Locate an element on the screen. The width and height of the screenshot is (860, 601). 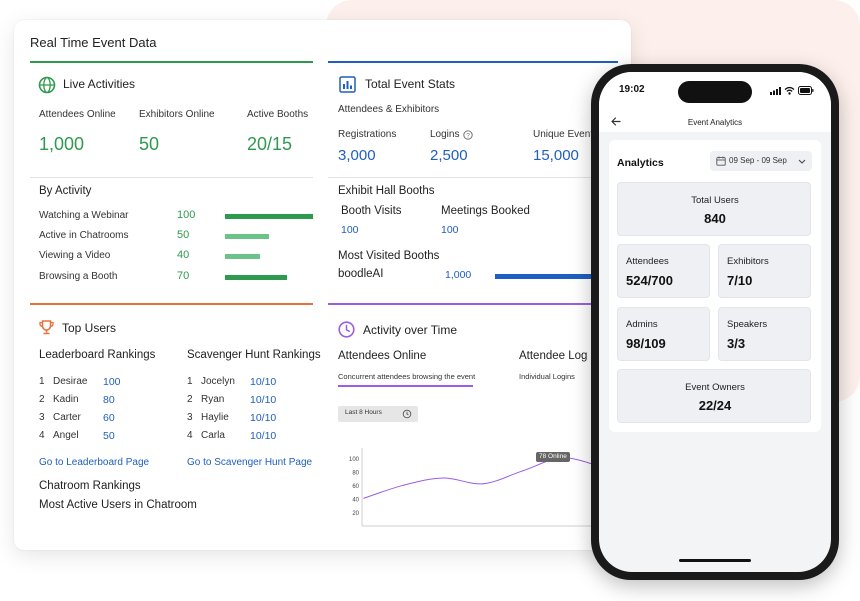
status-time: 19:02 is located at coordinates (632, 89).